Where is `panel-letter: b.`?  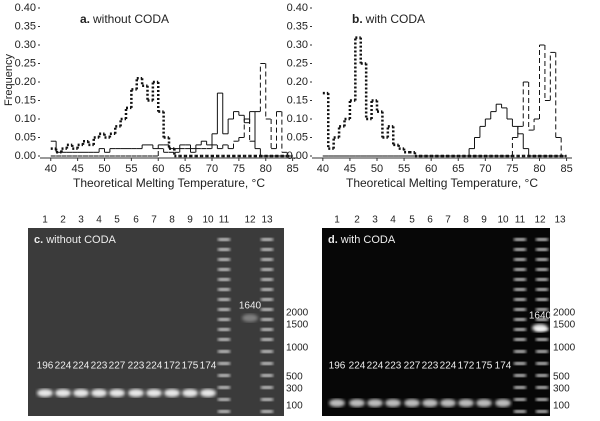
panel-letter: b. is located at coordinates (357, 19).